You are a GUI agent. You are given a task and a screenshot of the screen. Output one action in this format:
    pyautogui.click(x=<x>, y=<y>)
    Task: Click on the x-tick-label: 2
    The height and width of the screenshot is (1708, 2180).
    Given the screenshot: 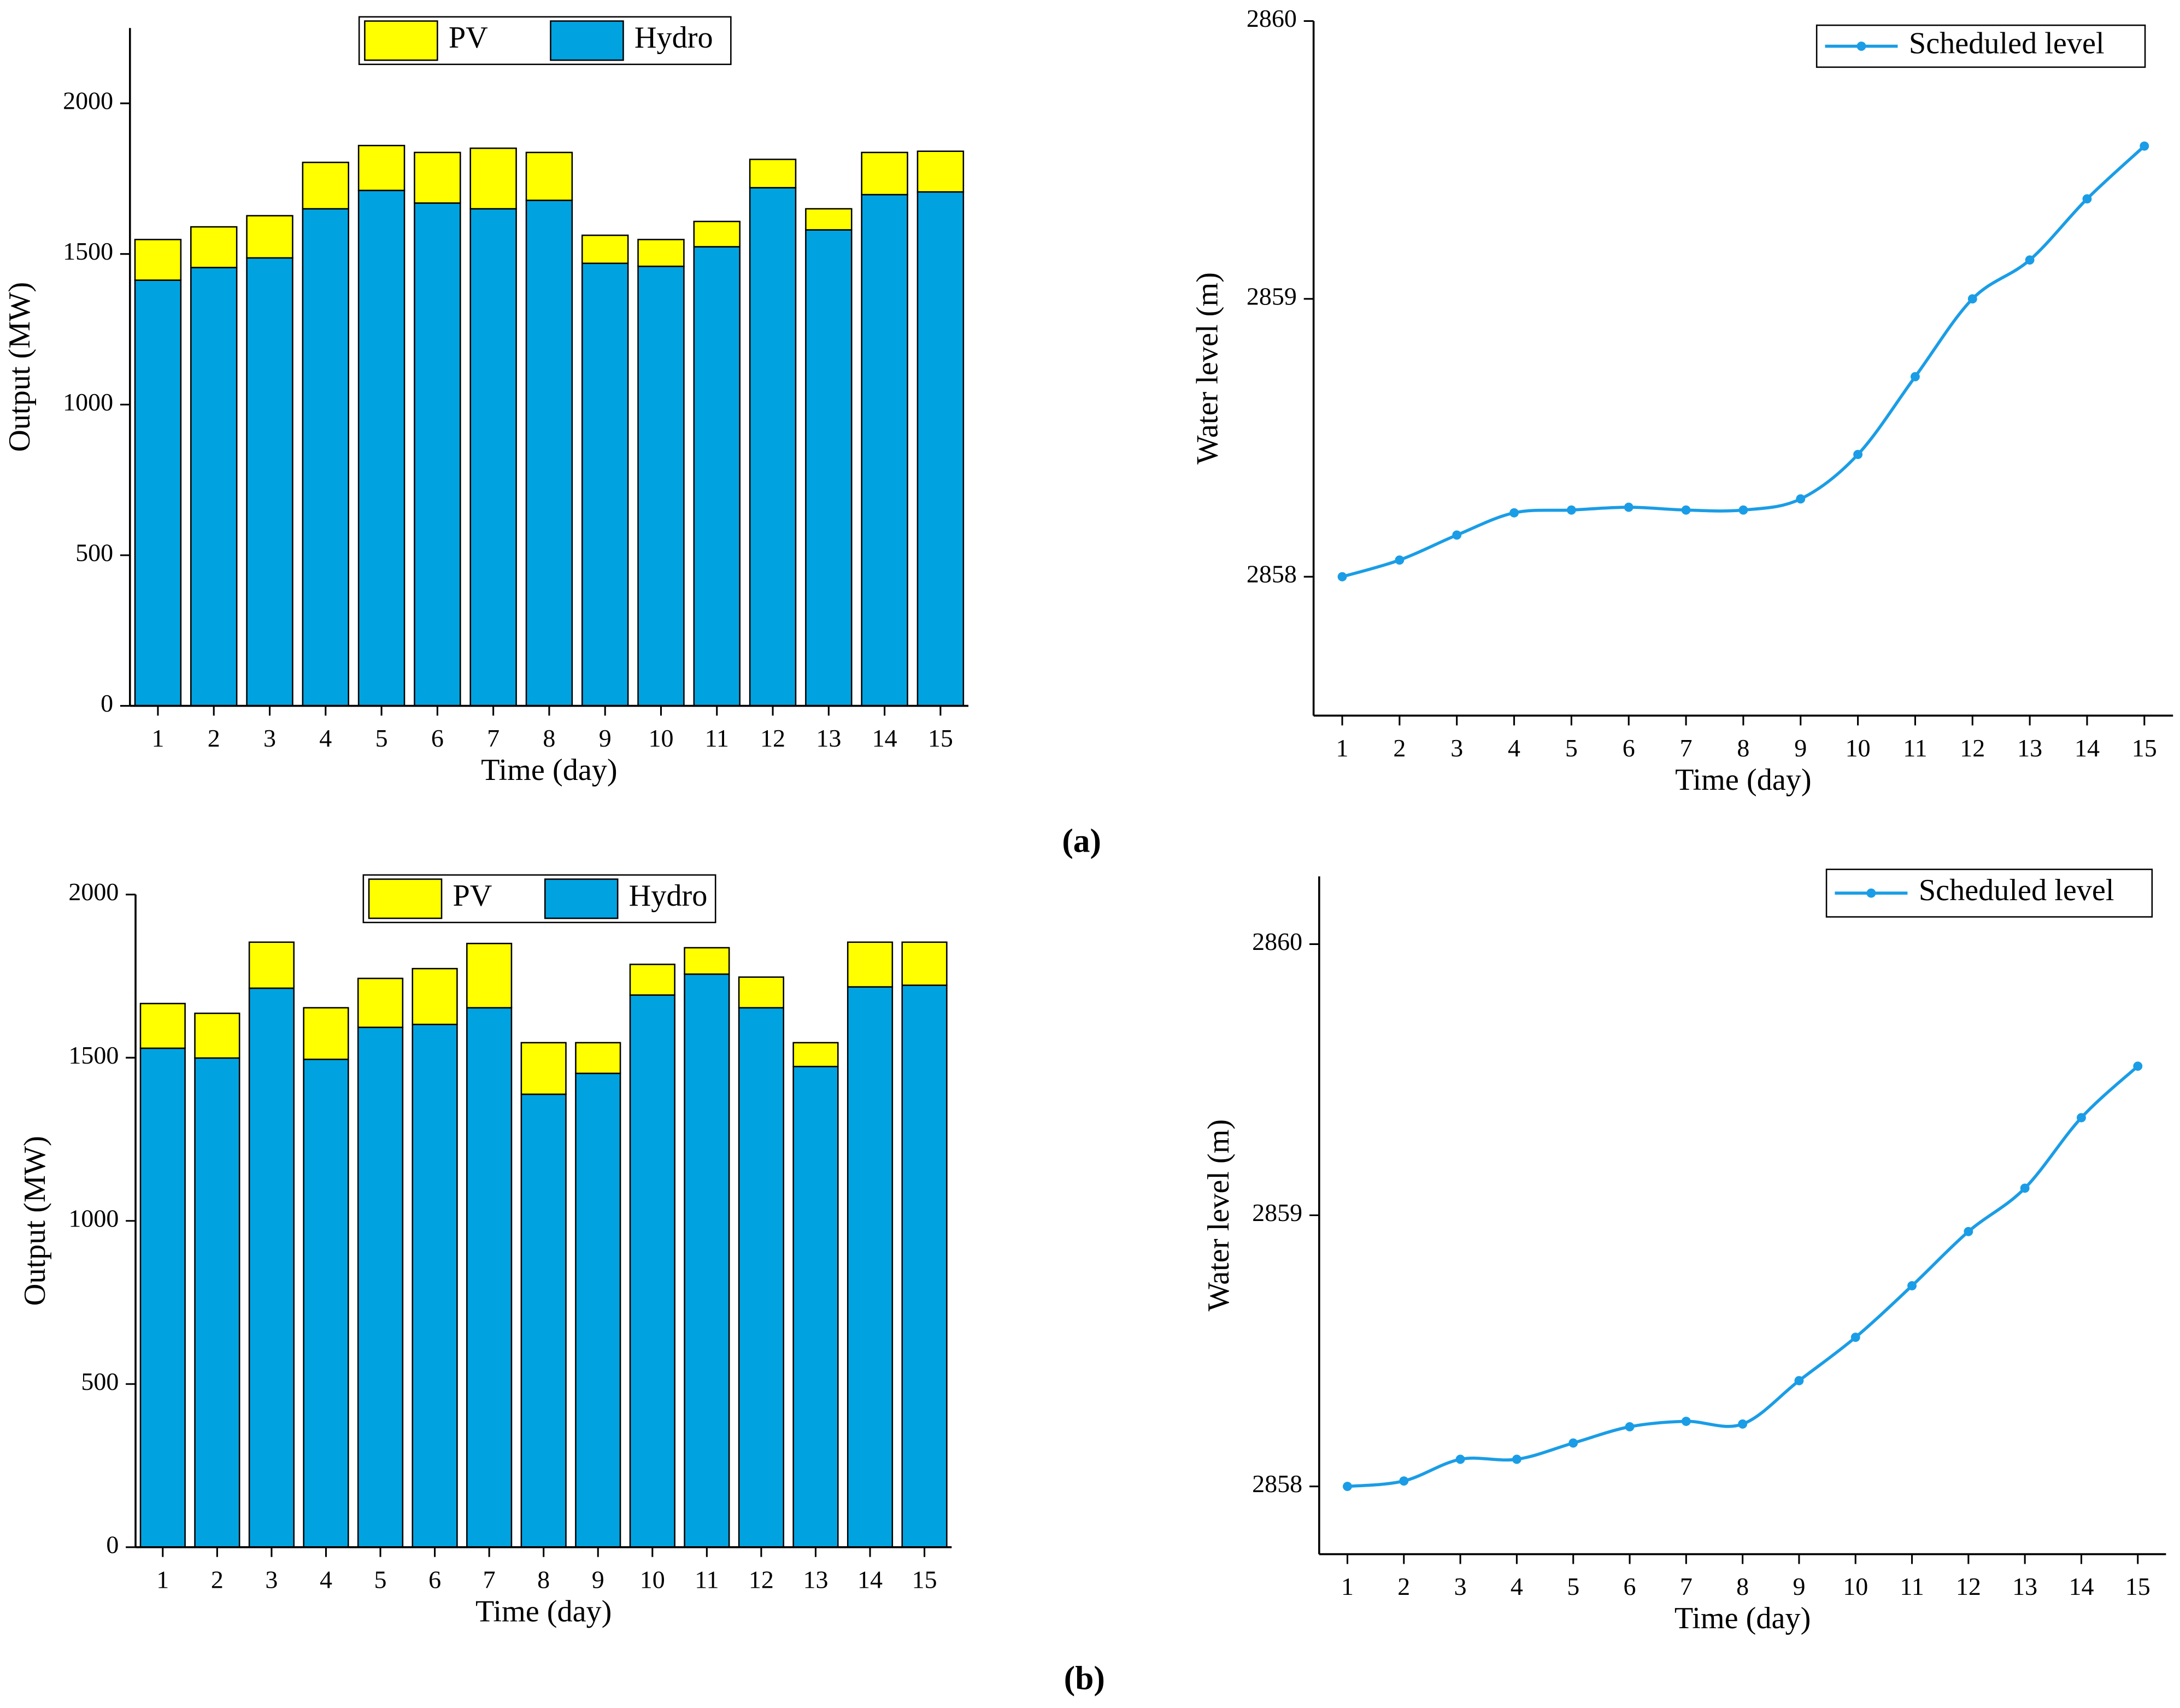 What is the action you would take?
    pyautogui.click(x=1403, y=1586)
    